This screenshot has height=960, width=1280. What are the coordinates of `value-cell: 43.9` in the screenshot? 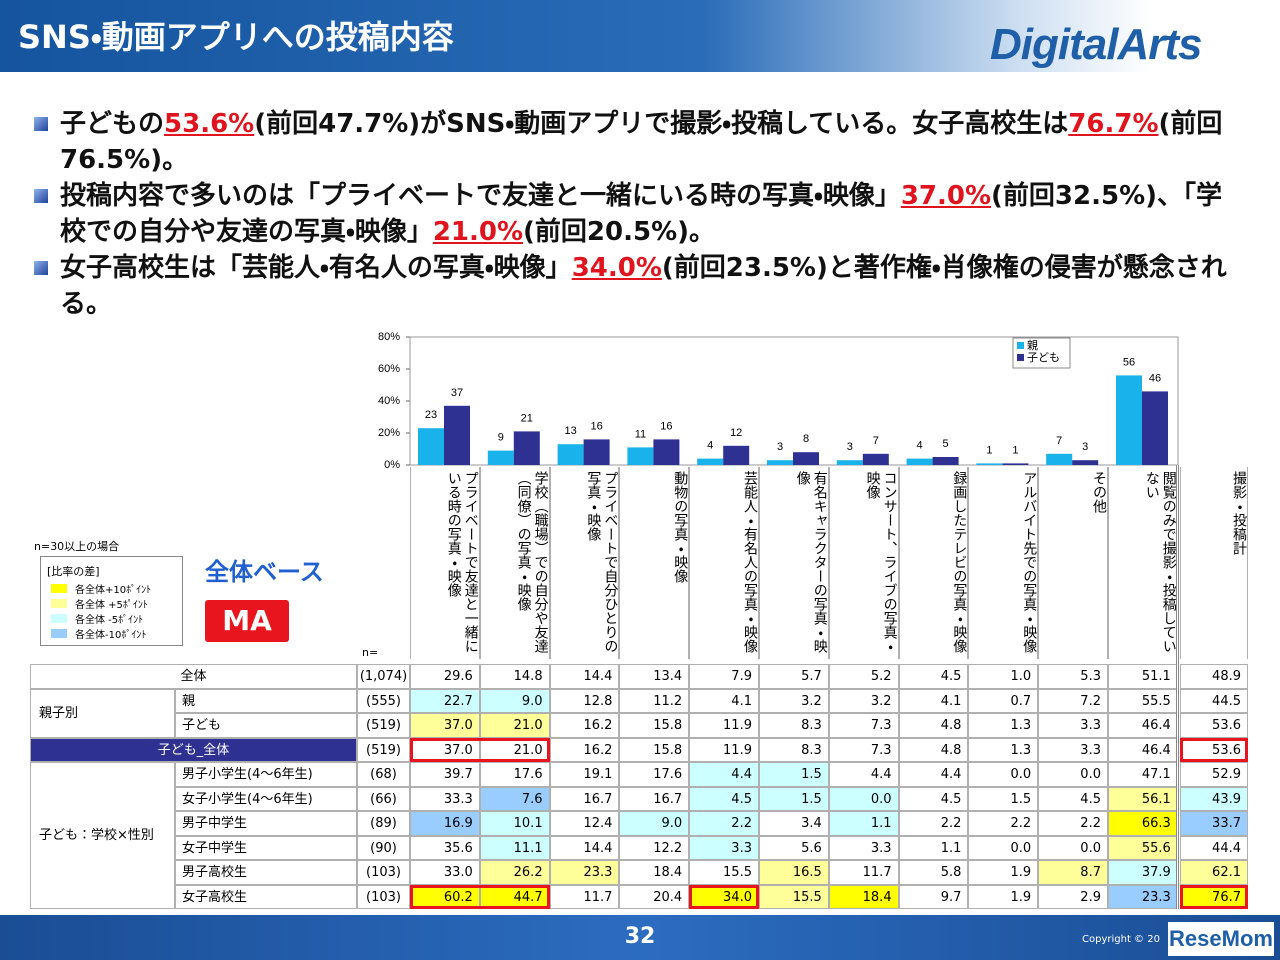 It's located at (1214, 798).